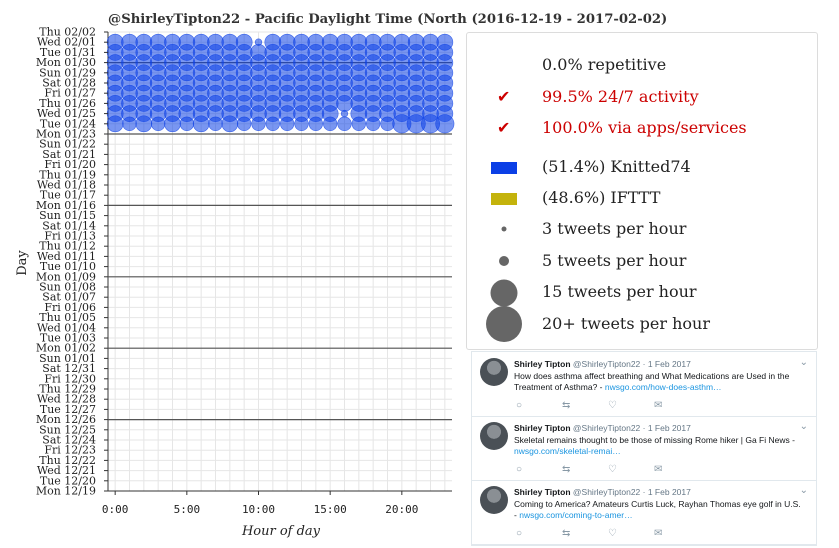 This screenshot has width=839, height=548. Describe the element at coordinates (69, 154) in the screenshot. I see `y-tick-label: Sat 01/21` at that location.